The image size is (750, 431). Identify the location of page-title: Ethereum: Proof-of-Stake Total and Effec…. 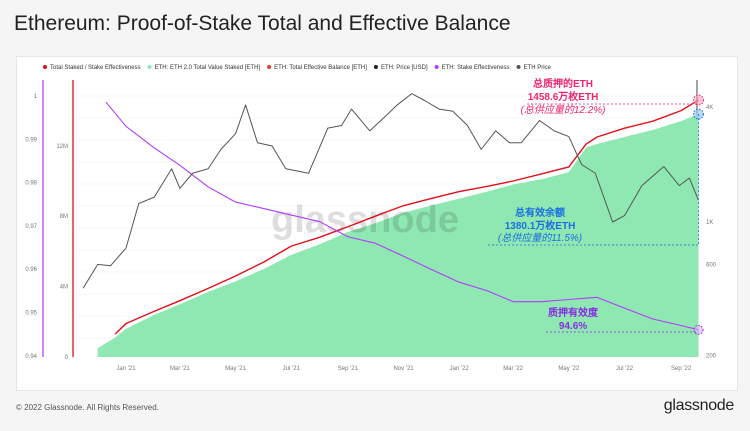
(262, 23).